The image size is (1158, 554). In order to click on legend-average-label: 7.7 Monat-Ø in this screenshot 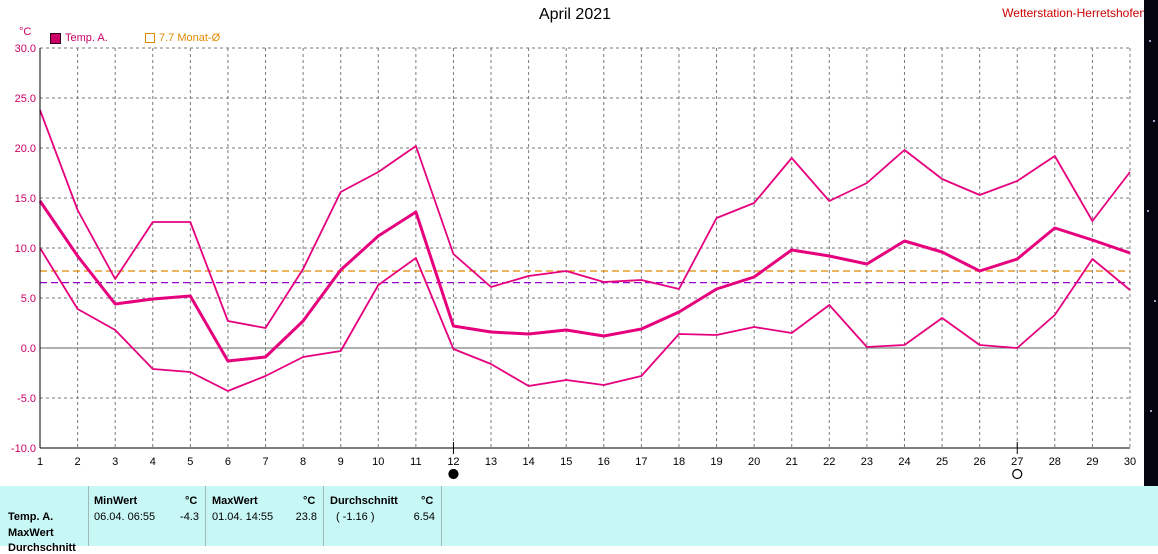, I will do `click(190, 38)`.